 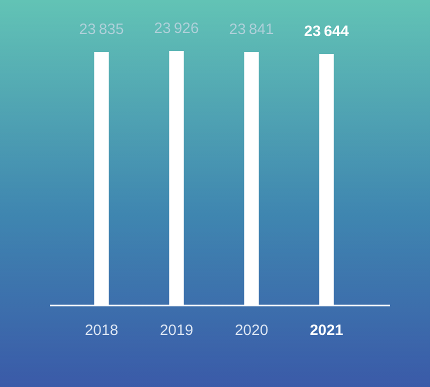 I want to click on x-tick-label: 2019, so click(x=177, y=331).